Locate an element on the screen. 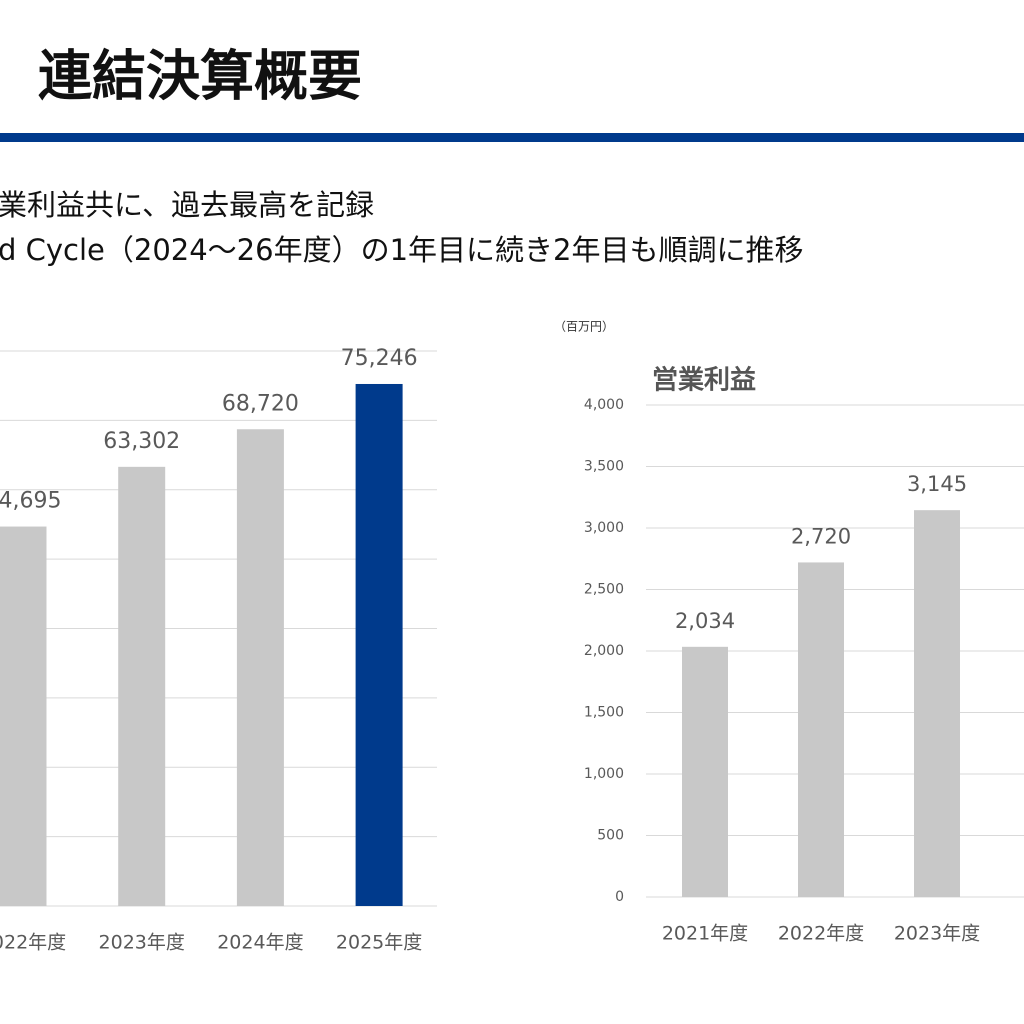 The image size is (1024, 1024). value-label: 75,246 is located at coordinates (379, 358).